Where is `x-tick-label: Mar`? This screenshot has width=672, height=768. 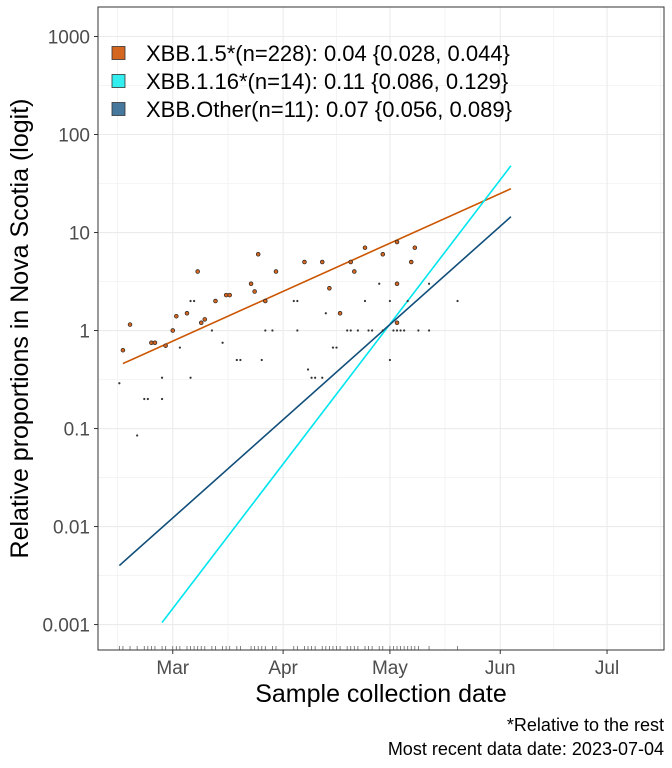 x-tick-label: Mar is located at coordinates (172, 668).